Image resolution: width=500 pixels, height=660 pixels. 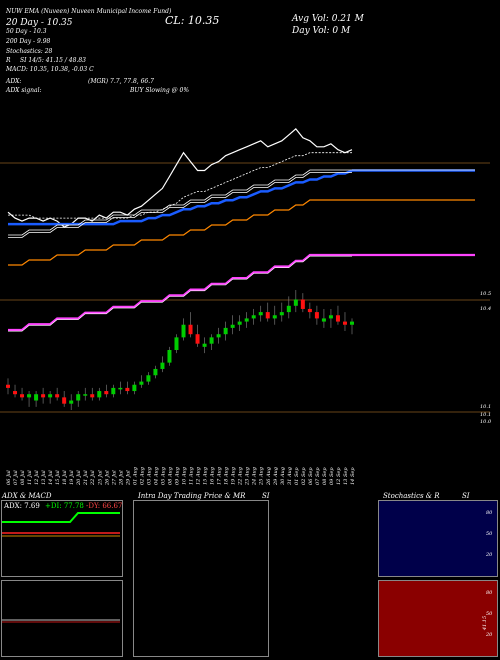 What do you see at coordinates (213, 476) in the screenshot?
I see `date-tick-label: 16 Aug` at bounding box center [213, 476].